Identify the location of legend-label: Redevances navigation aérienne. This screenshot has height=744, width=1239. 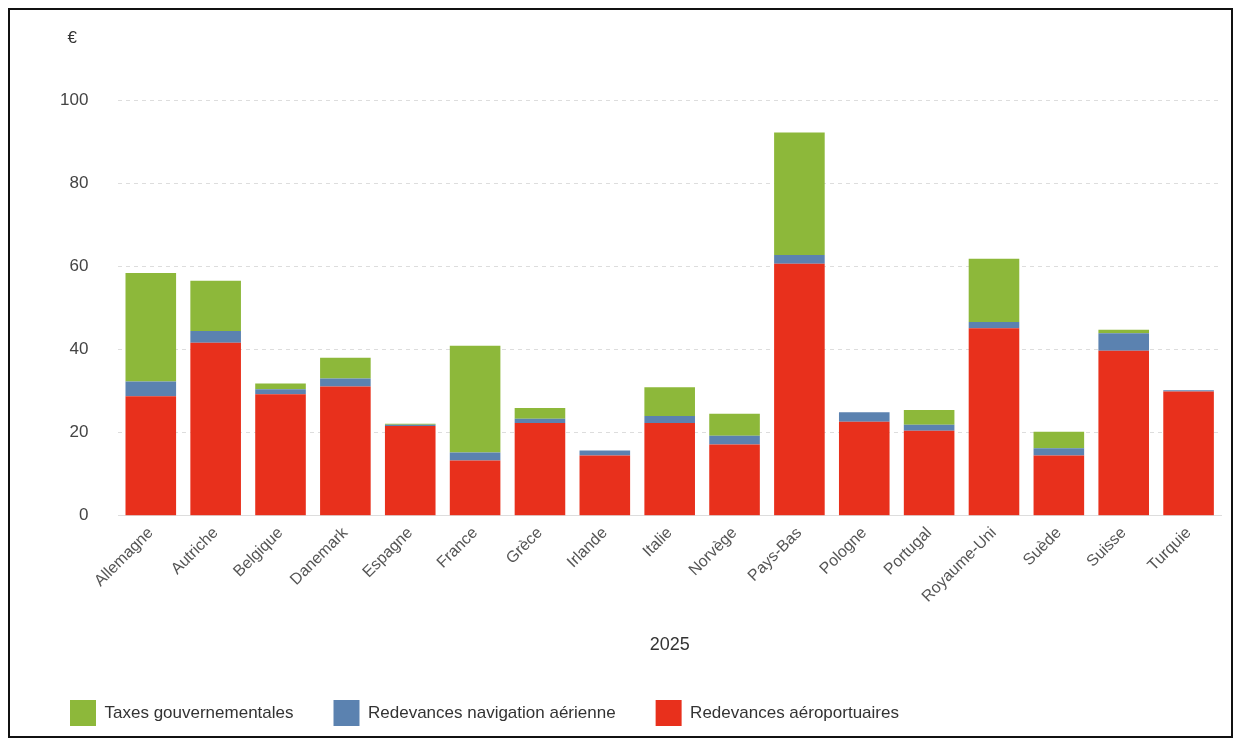
(492, 712).